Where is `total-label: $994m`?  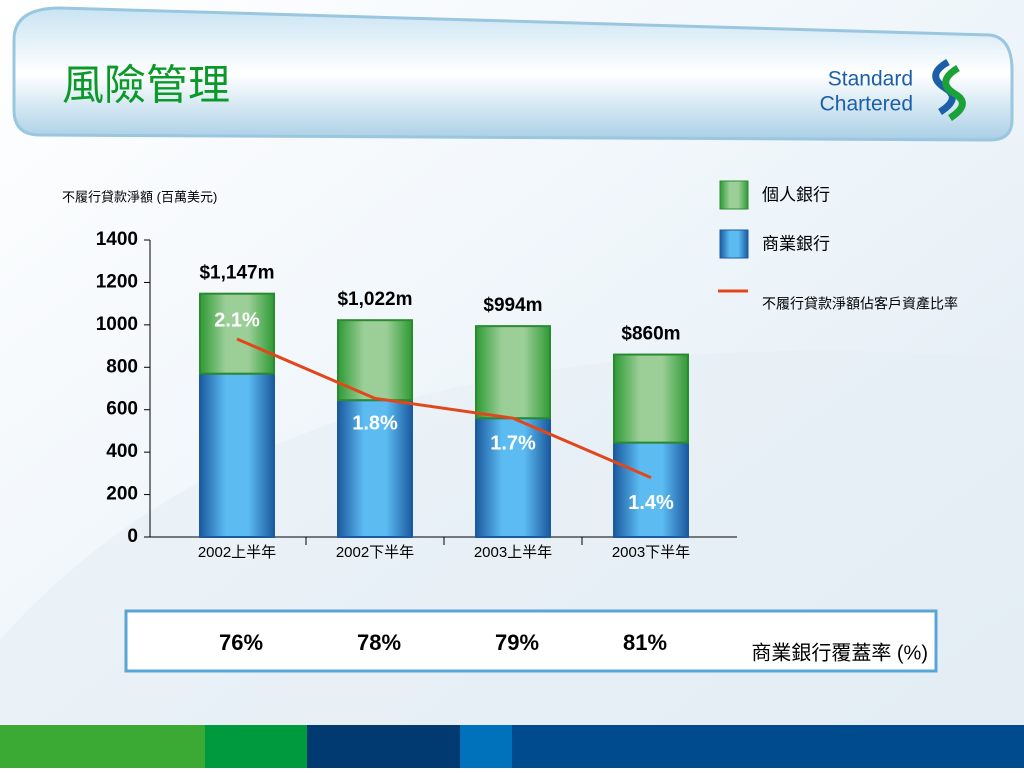 total-label: $994m is located at coordinates (512, 305).